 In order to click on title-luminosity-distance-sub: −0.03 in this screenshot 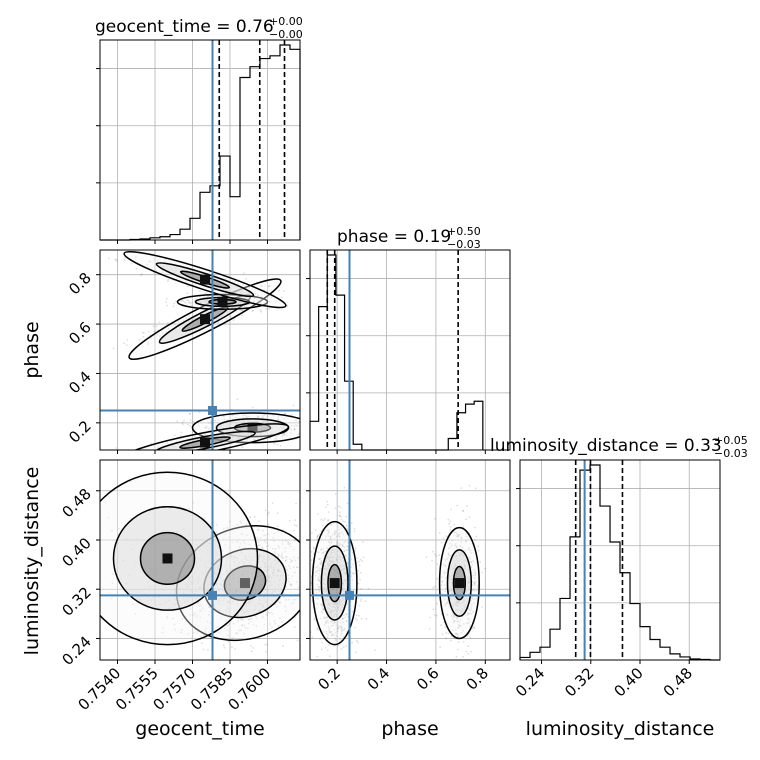, I will do `click(731, 453)`.